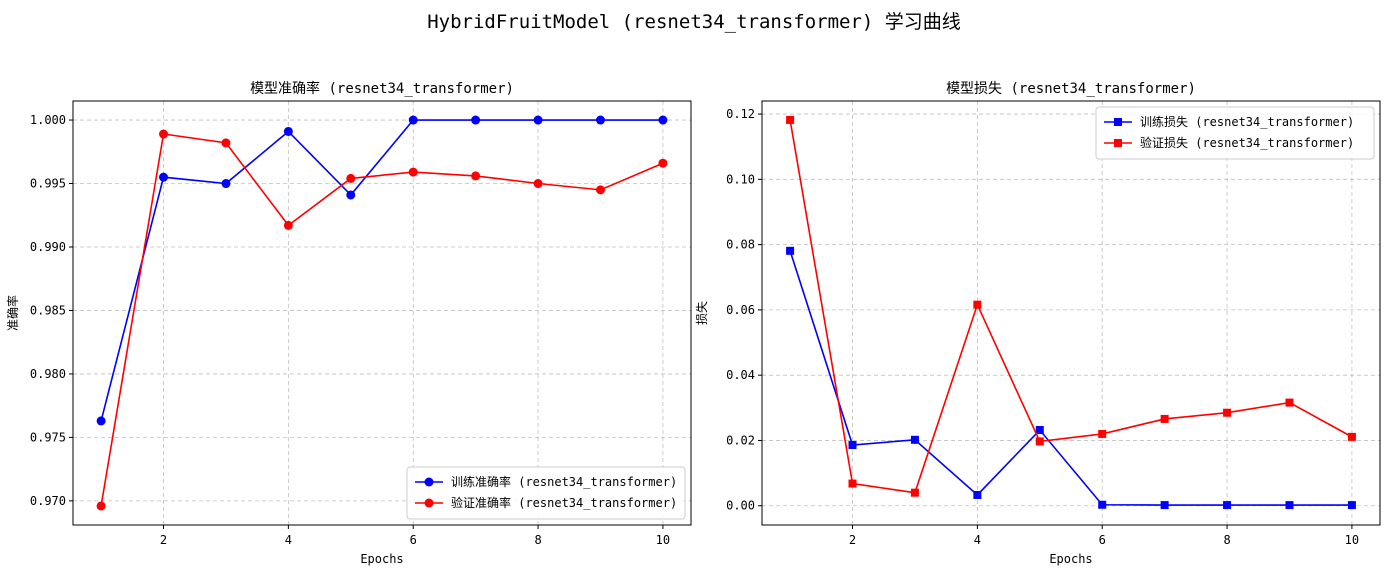  Describe the element at coordinates (1226, 540) in the screenshot. I see `loss-x-tick-label: 8` at that location.